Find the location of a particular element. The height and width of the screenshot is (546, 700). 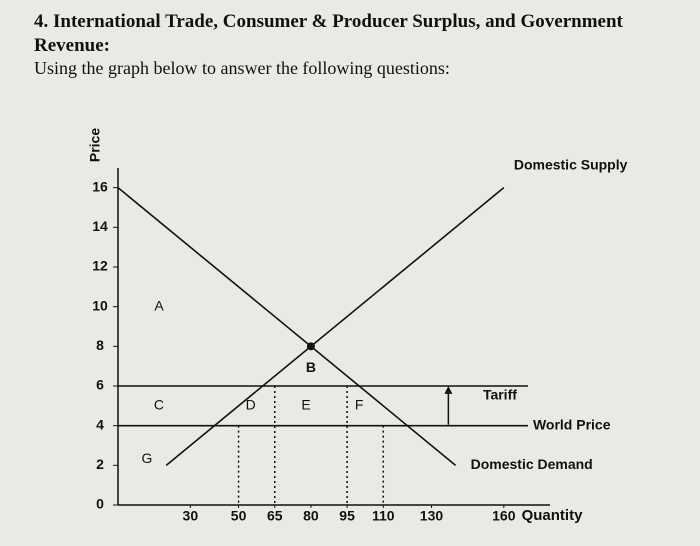

region-label: C is located at coordinates (159, 405).